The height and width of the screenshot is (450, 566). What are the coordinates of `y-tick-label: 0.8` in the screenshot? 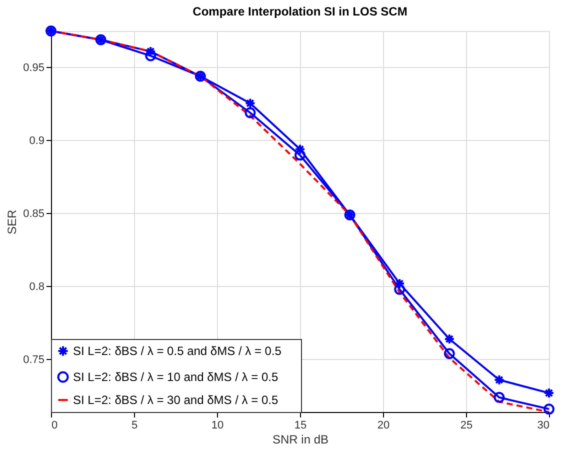 It's located at (36, 286).